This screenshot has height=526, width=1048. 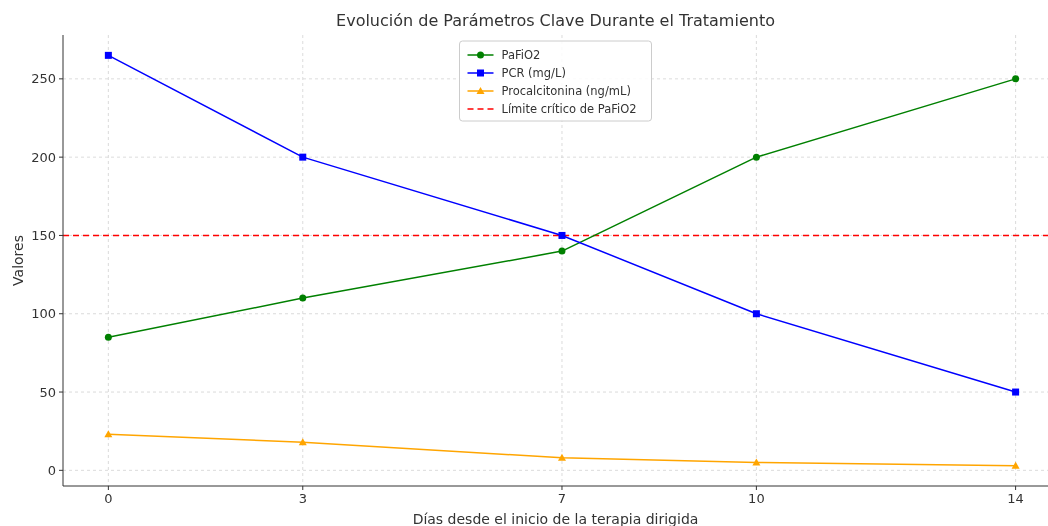 What do you see at coordinates (521, 55) in the screenshot?
I see `legend-label: PaFiO2` at bounding box center [521, 55].